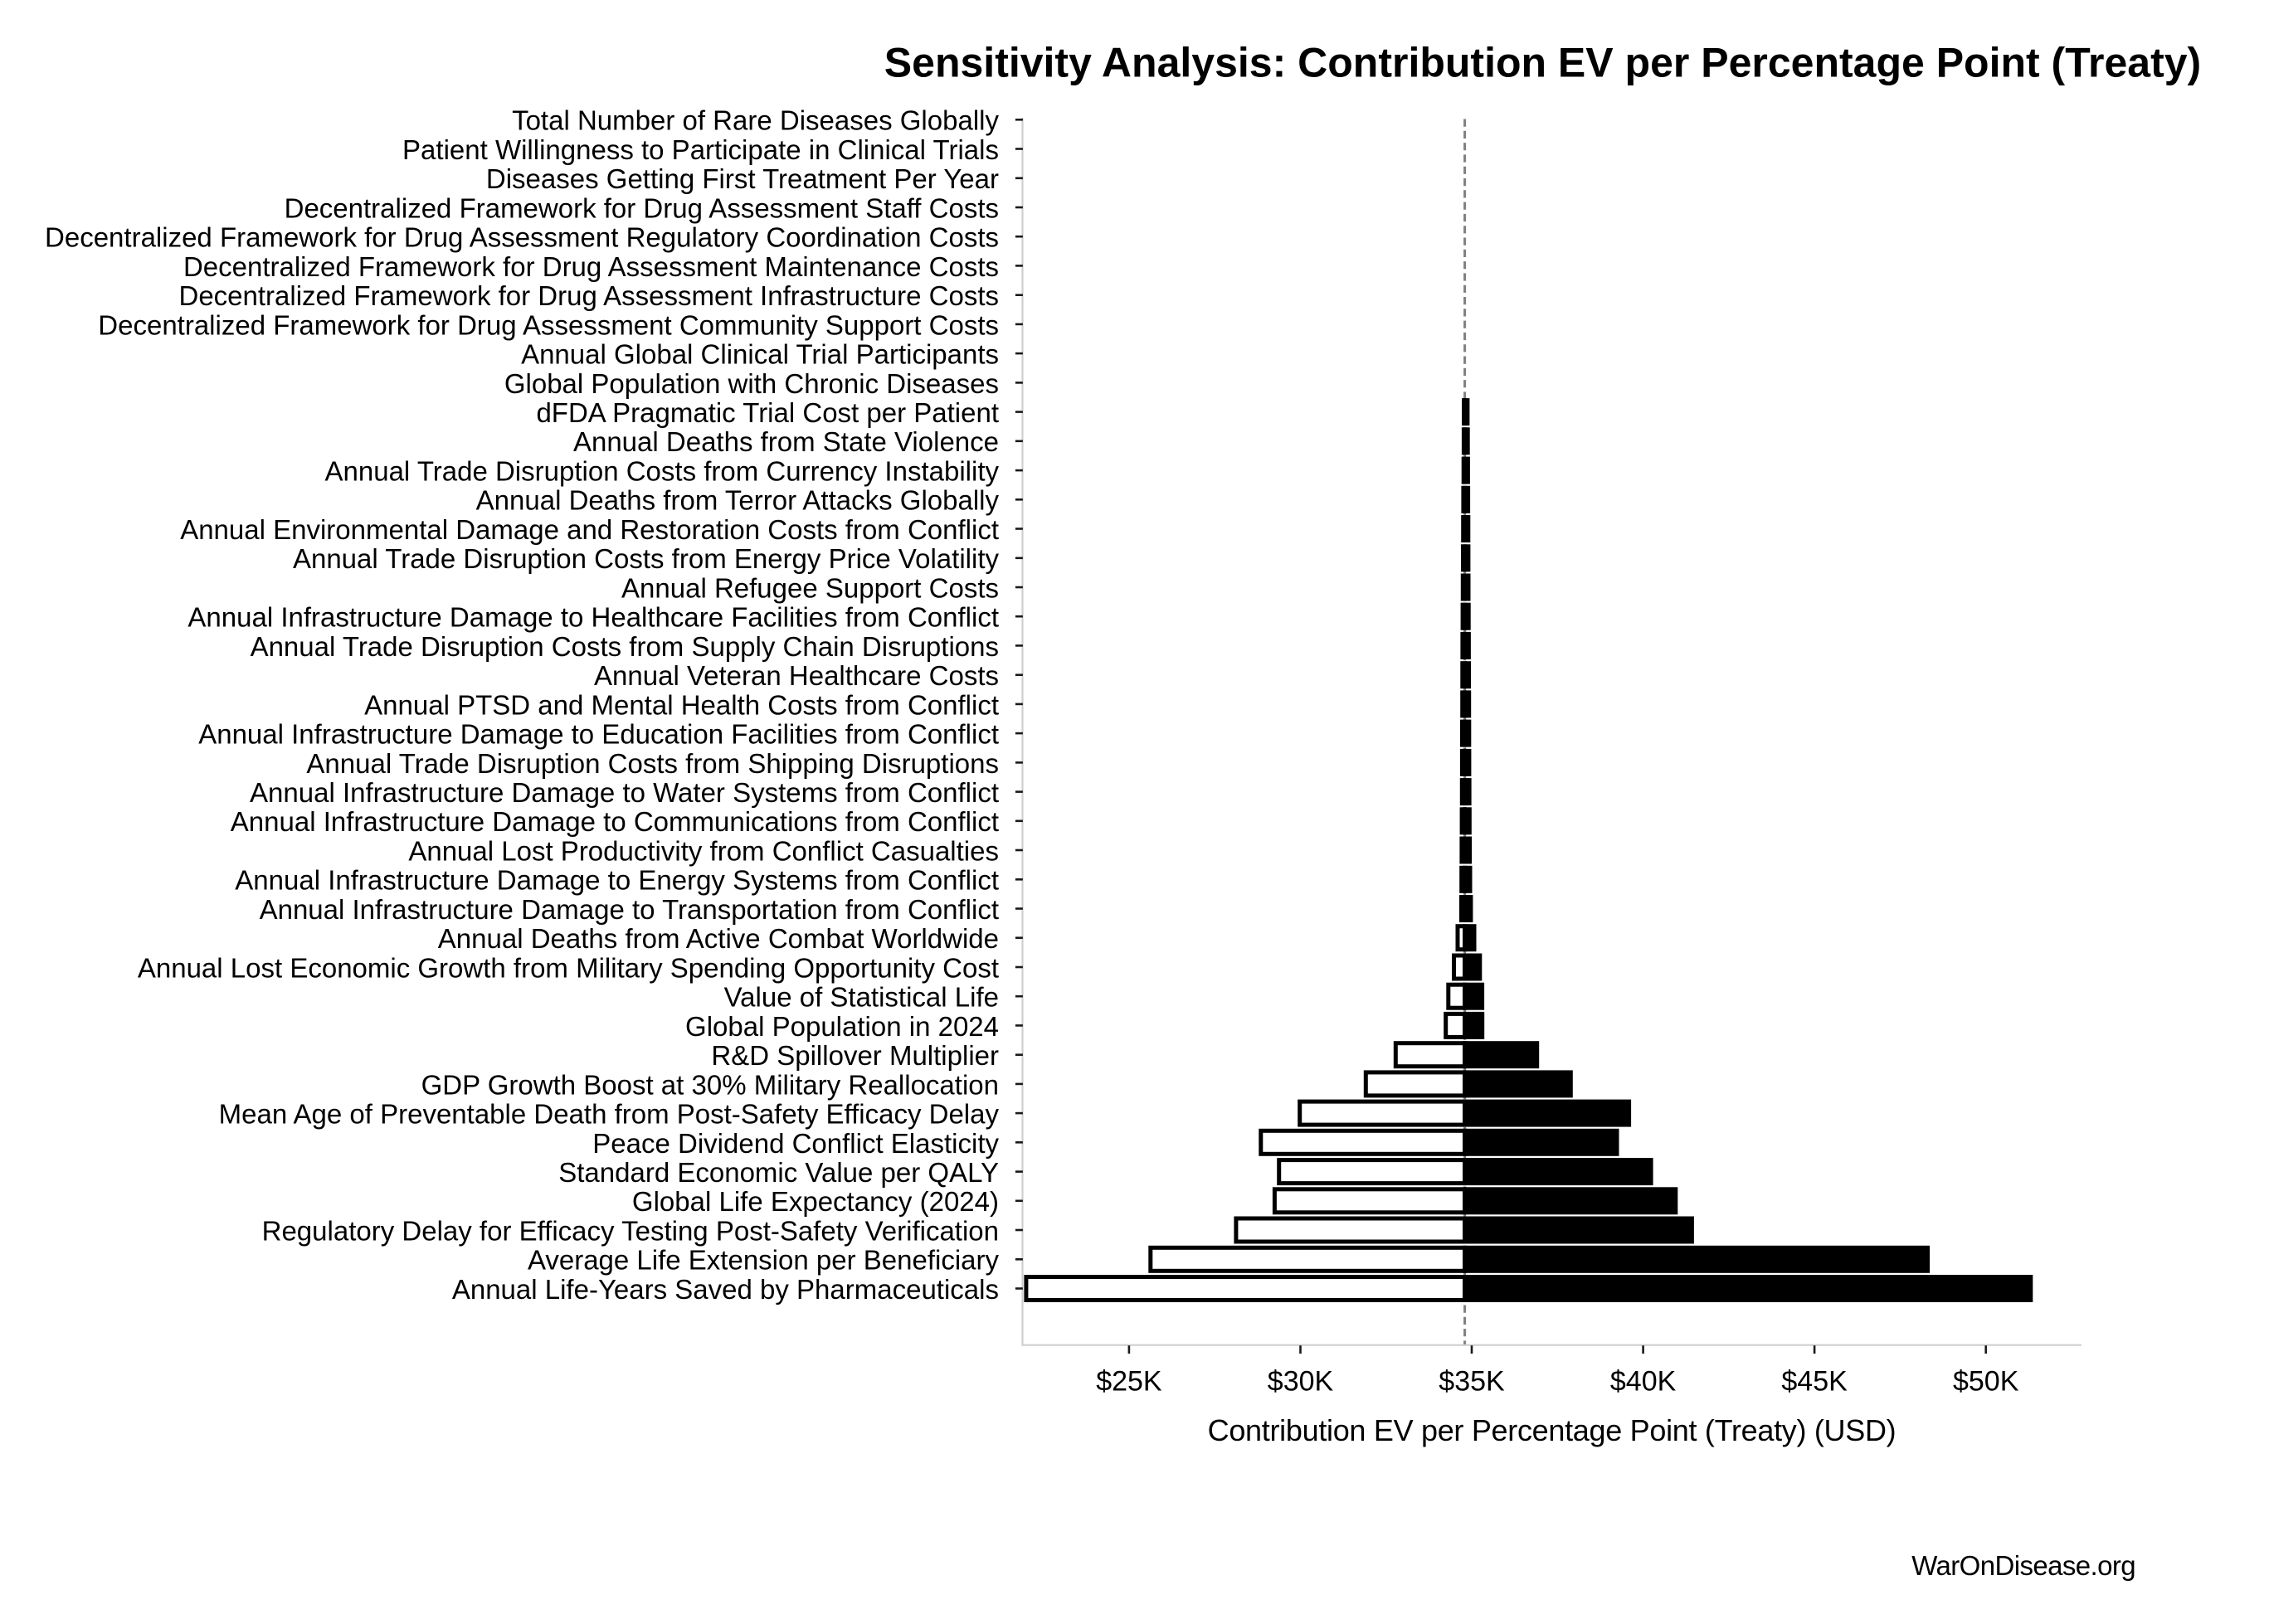 The height and width of the screenshot is (1624, 2269). I want to click on svg-text:Total Number of Rare Diseases: Total Number of Rare Diseases Globally, so click(755, 120).